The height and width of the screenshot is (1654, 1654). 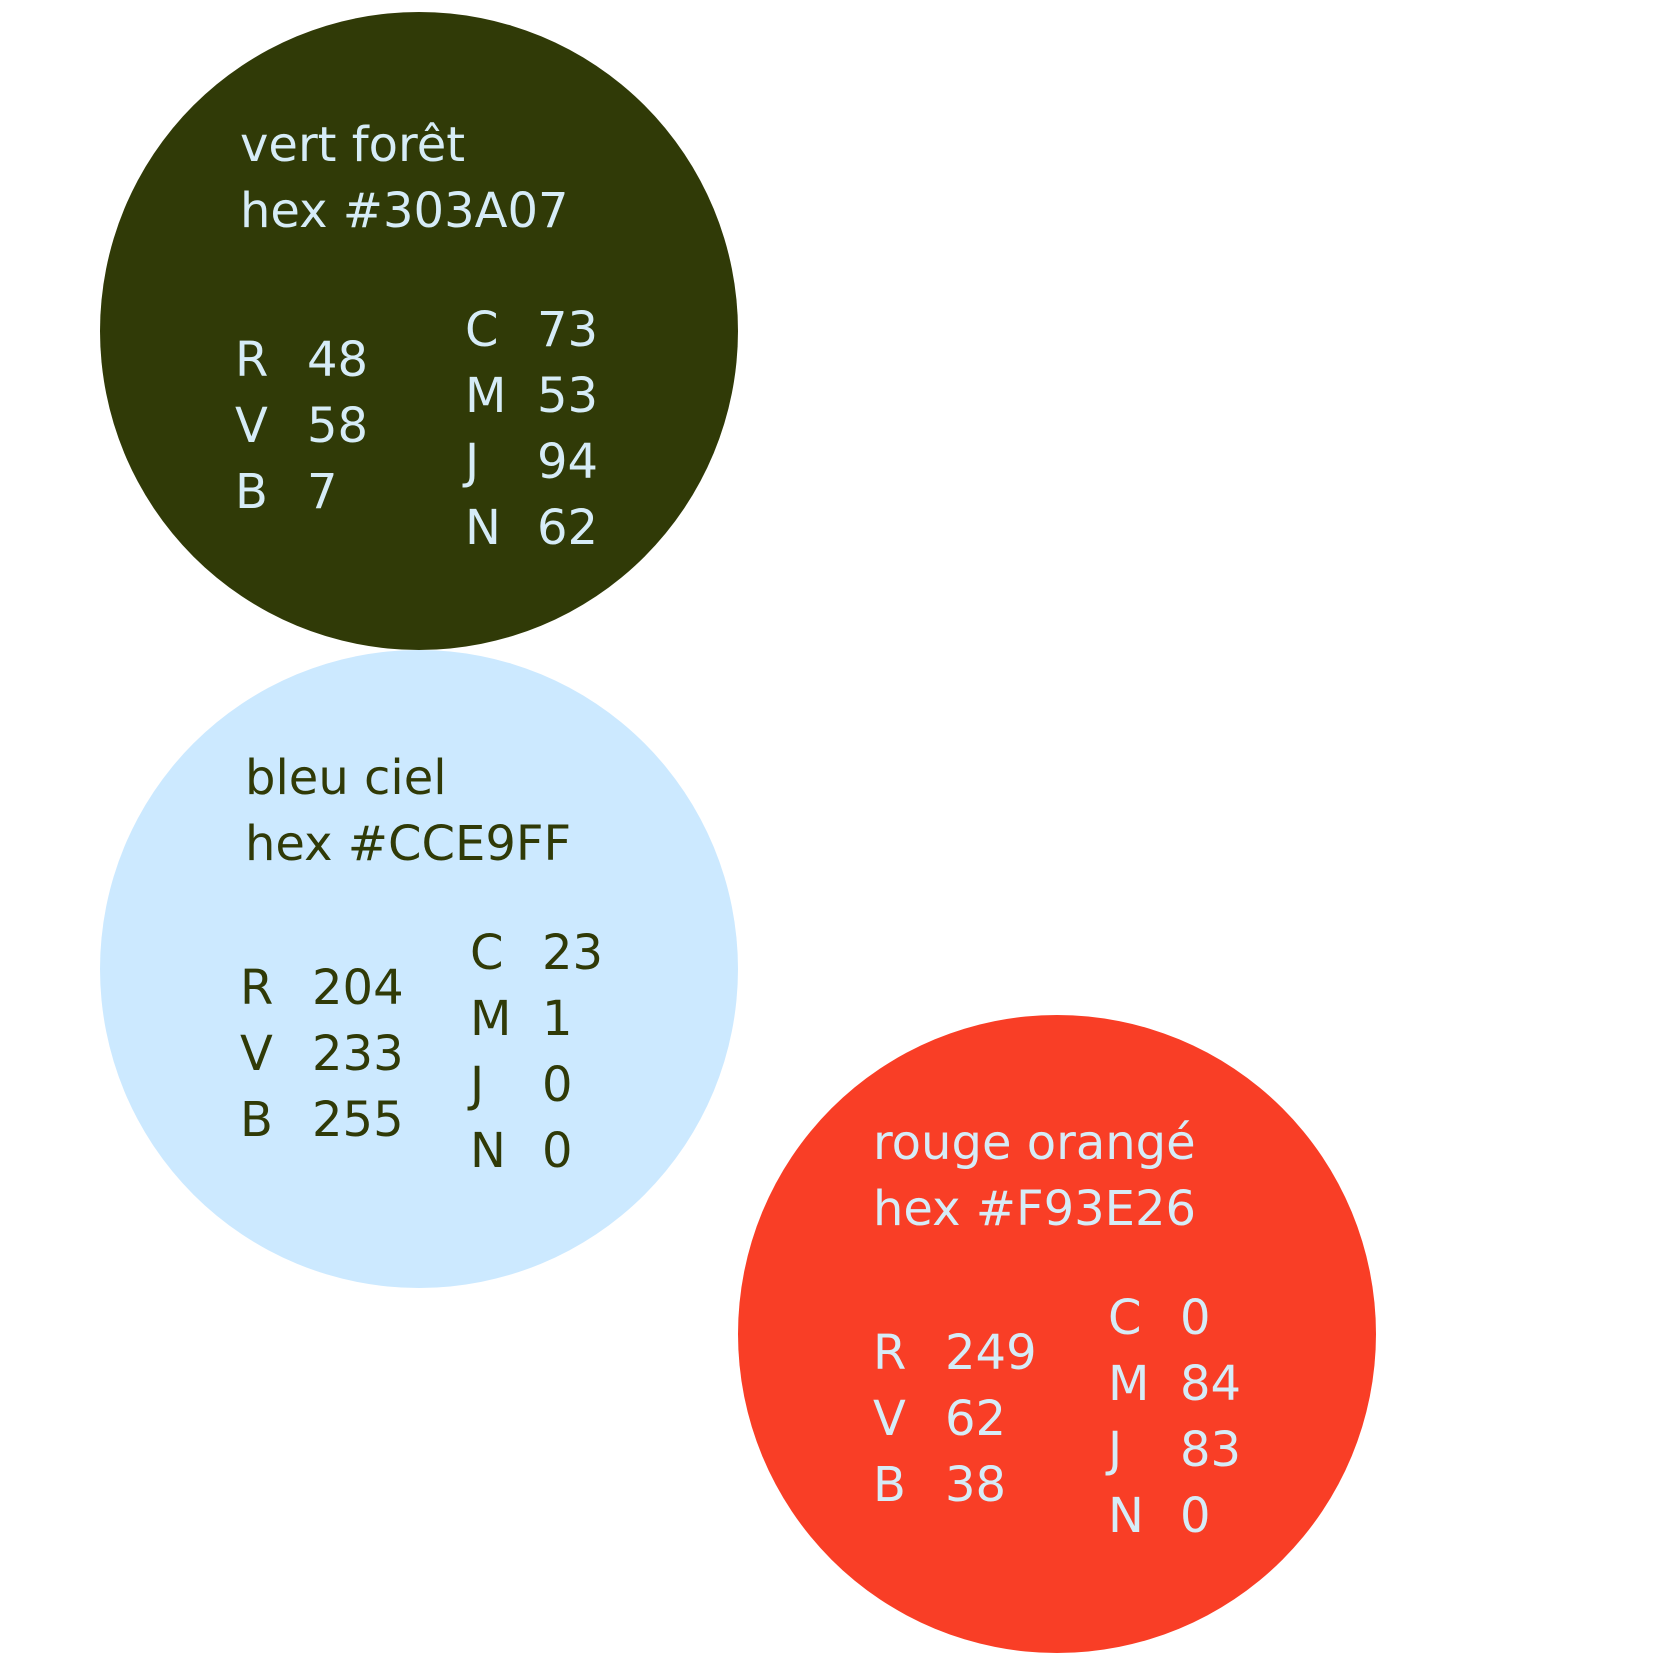 I want to click on color-name: vert forêt, so click(x=353, y=145).